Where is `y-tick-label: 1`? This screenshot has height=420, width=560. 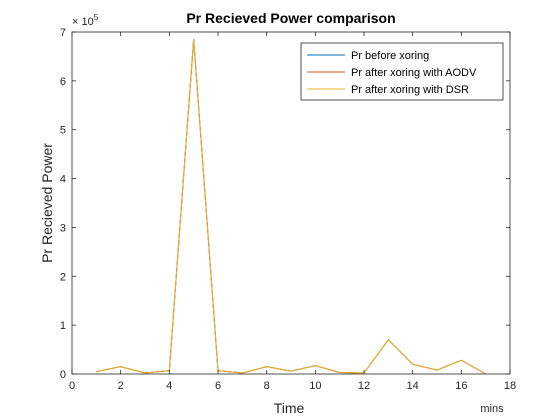
y-tick-label: 1 is located at coordinates (63, 326).